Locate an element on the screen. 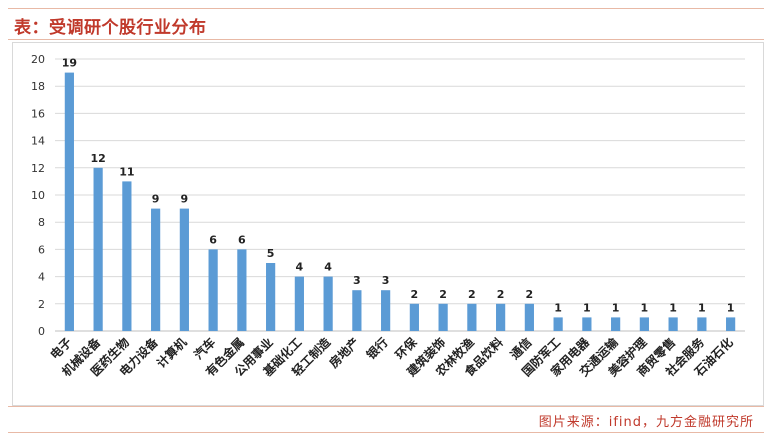 The height and width of the screenshot is (439, 772). bar-有色金属 is located at coordinates (242, 290).